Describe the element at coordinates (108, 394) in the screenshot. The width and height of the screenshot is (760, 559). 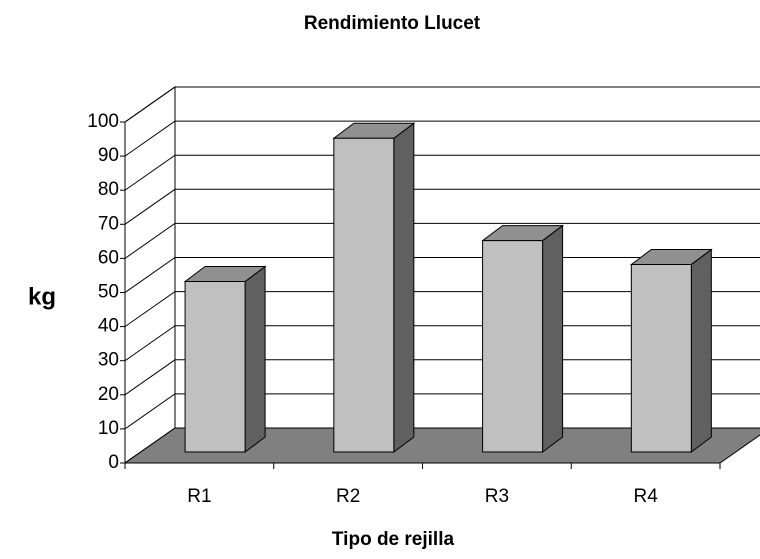
I see `y-tick-label: 20` at that location.